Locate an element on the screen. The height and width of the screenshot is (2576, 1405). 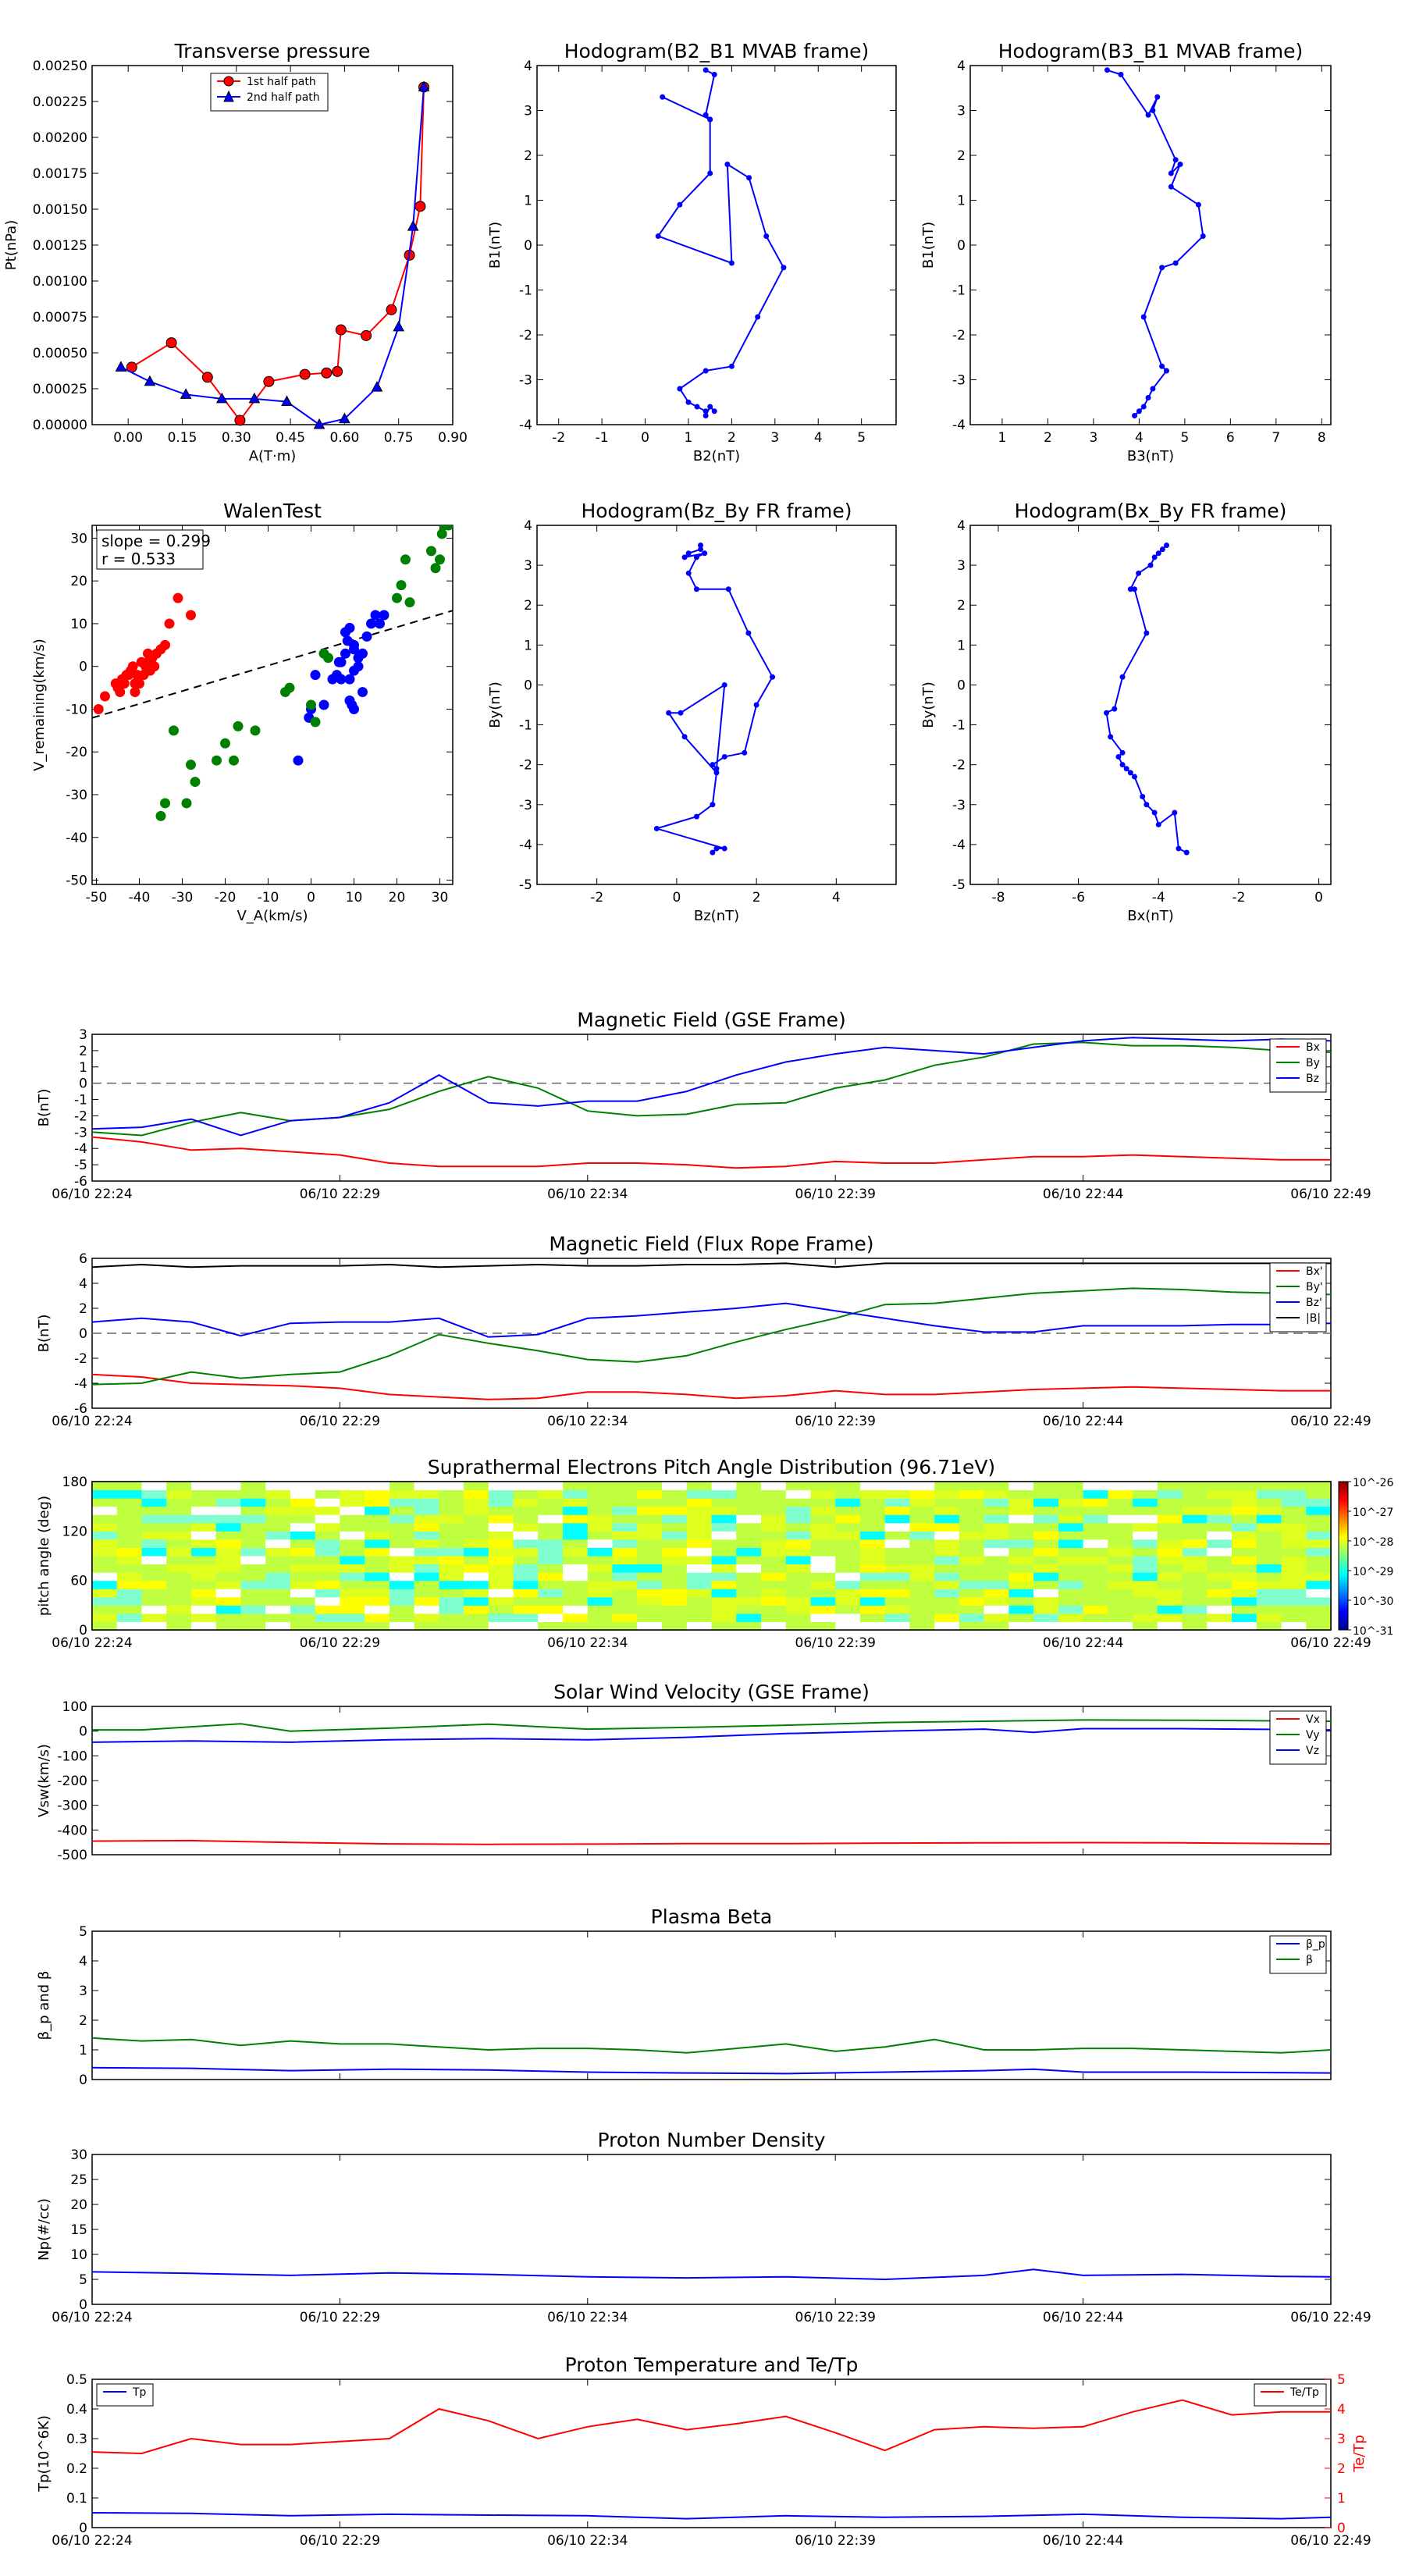
y-tick-label: -300 is located at coordinates (72, 1806).